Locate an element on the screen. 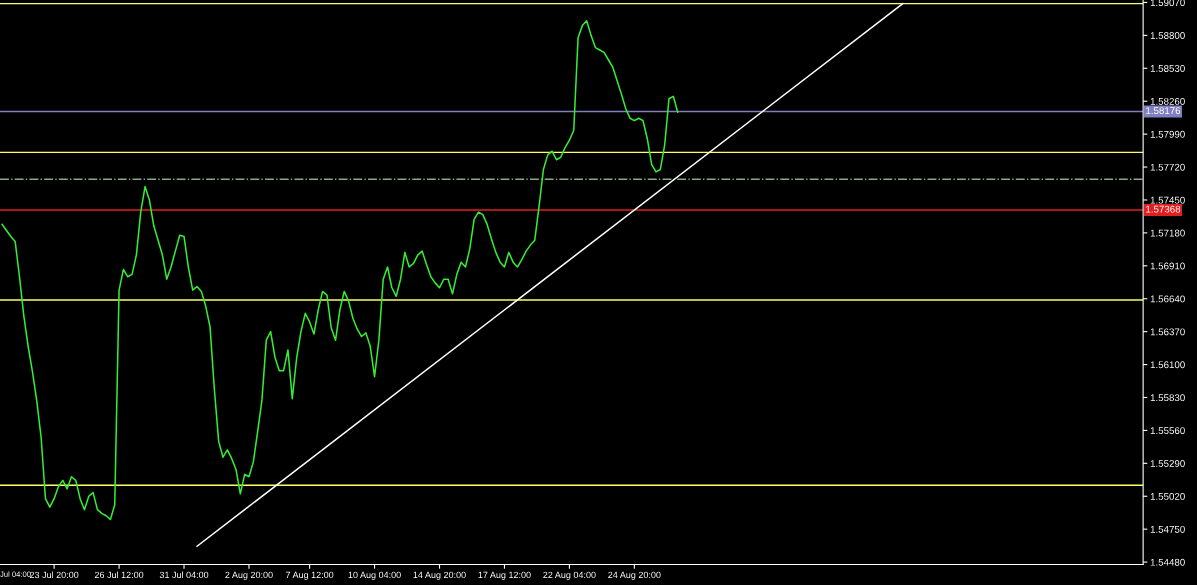  y-tick-label: 1.56910 is located at coordinates (1167, 266).